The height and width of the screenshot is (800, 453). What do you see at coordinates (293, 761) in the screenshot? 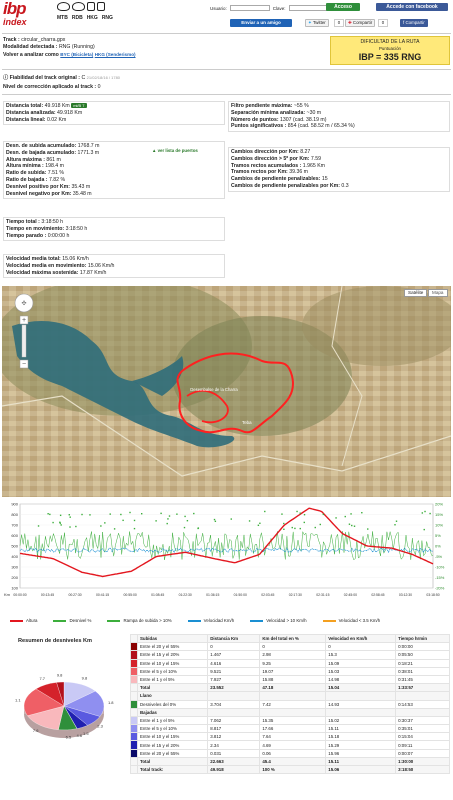
I see `table-cell: 45.4` at bounding box center [293, 761].